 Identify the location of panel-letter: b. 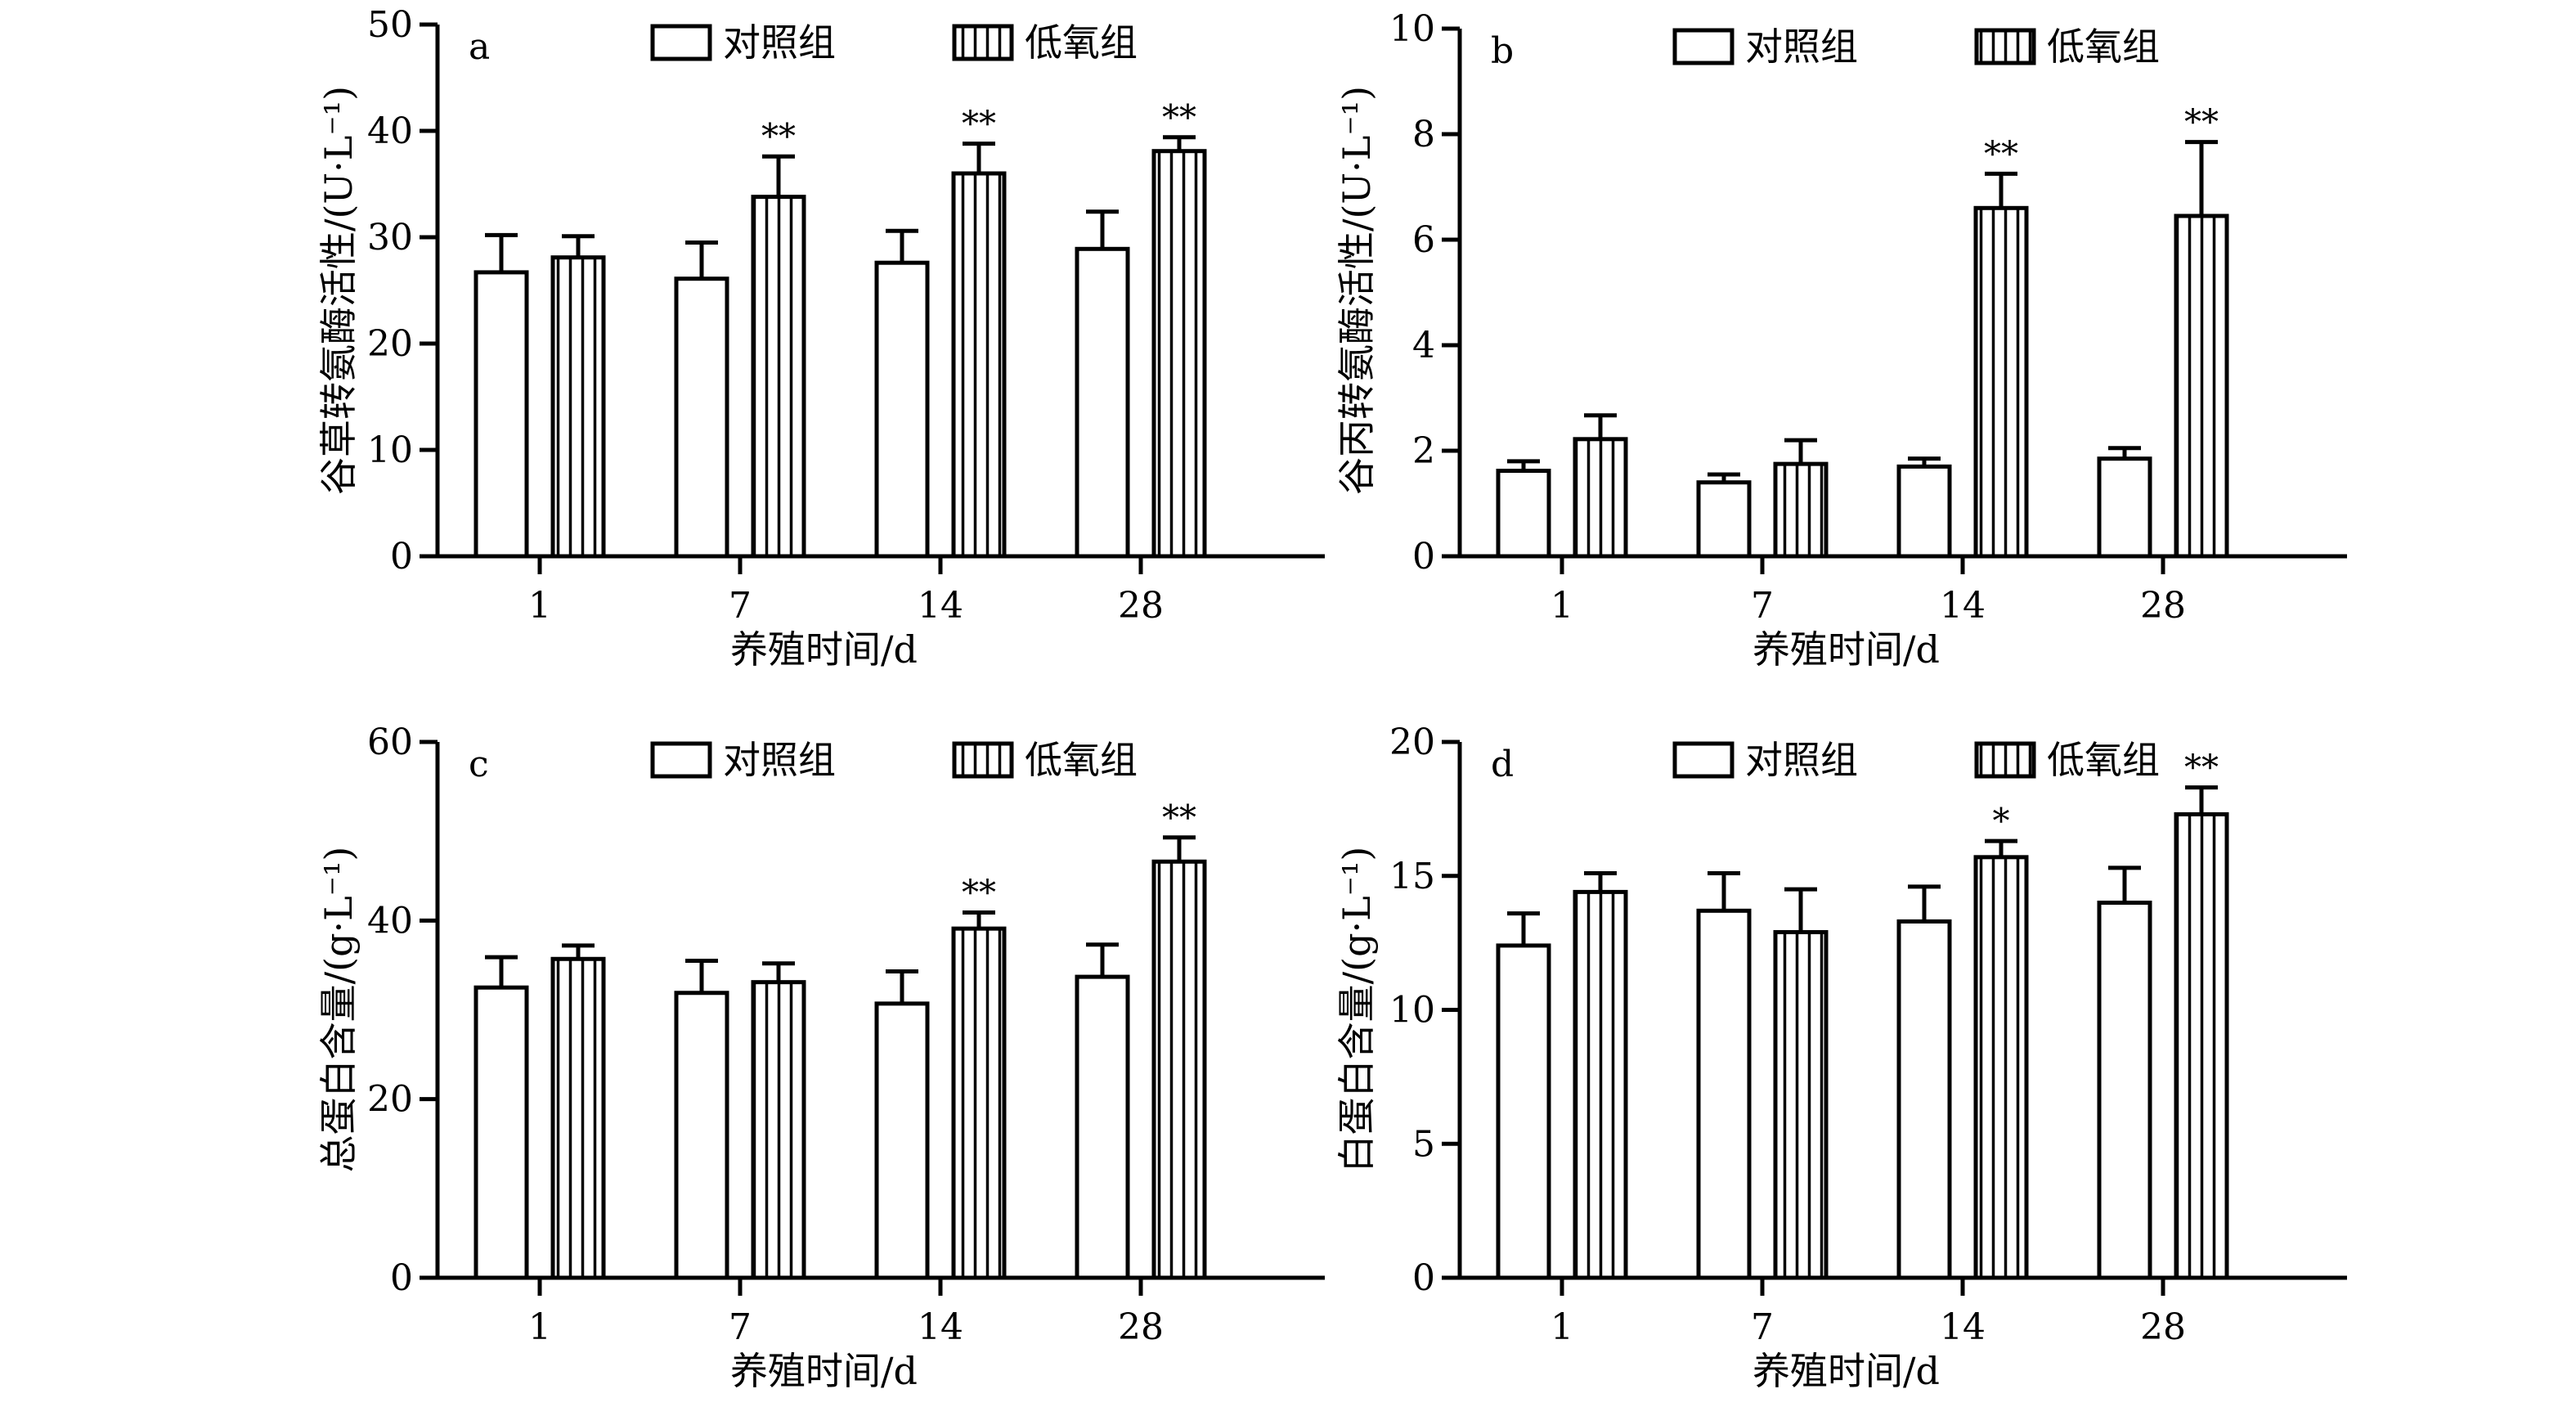
(1503, 51).